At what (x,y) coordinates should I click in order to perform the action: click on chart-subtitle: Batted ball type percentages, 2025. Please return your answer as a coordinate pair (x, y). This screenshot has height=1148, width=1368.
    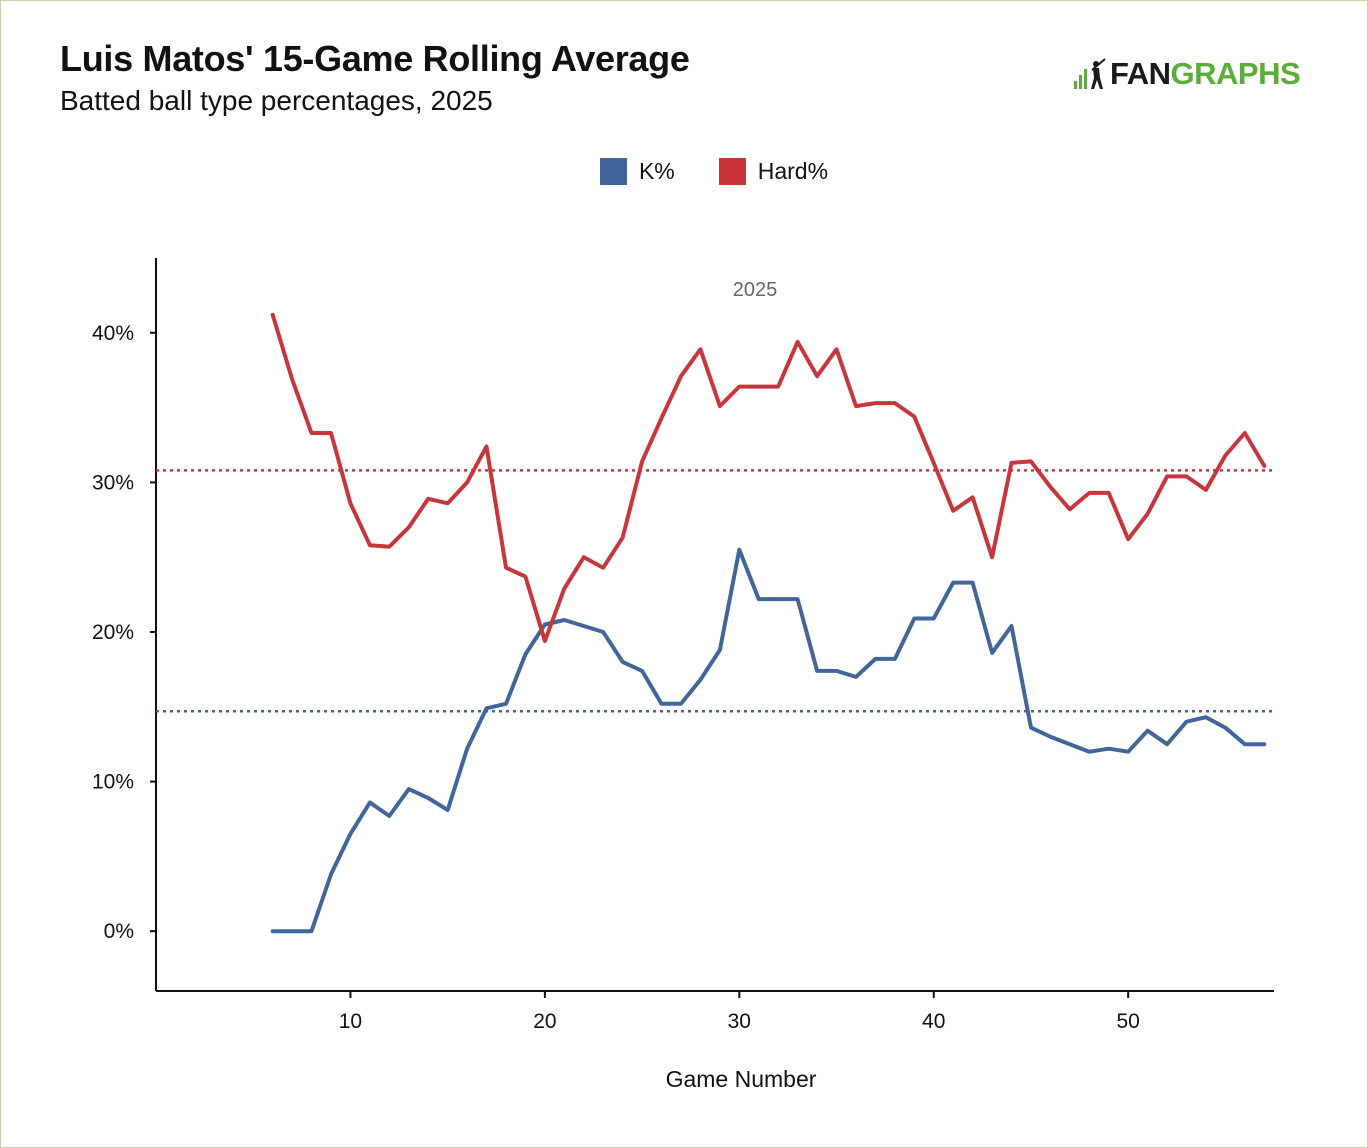
    Looking at the image, I should click on (276, 100).